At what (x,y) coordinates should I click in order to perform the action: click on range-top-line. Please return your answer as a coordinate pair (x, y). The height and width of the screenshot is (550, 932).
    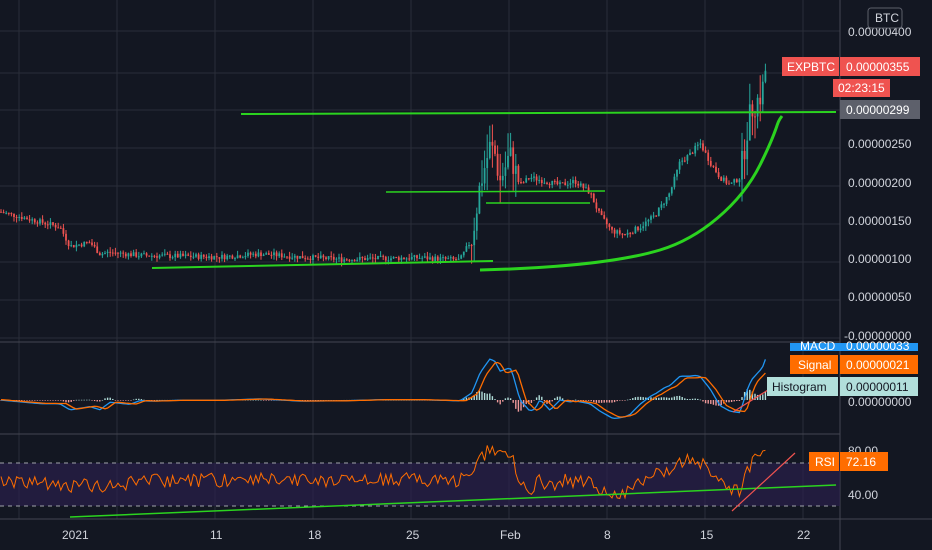
    Looking at the image, I should click on (495, 191).